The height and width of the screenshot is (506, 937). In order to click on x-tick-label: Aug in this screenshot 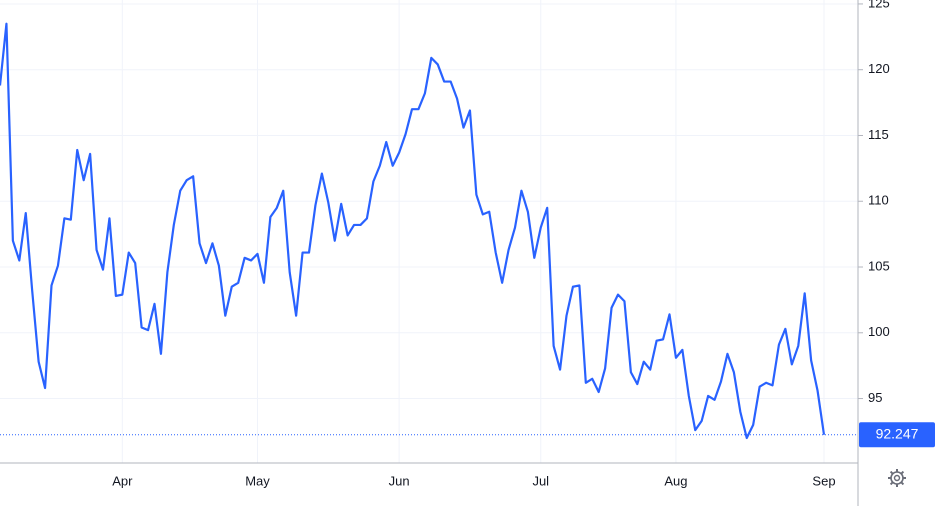, I will do `click(675, 480)`.